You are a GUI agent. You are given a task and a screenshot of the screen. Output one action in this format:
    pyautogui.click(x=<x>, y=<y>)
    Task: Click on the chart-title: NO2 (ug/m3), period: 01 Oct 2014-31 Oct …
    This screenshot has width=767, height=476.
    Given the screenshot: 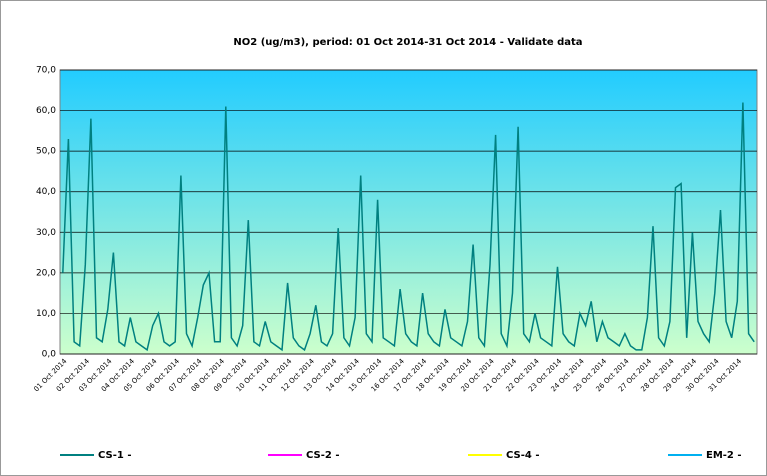 What is the action you would take?
    pyautogui.click(x=407, y=42)
    